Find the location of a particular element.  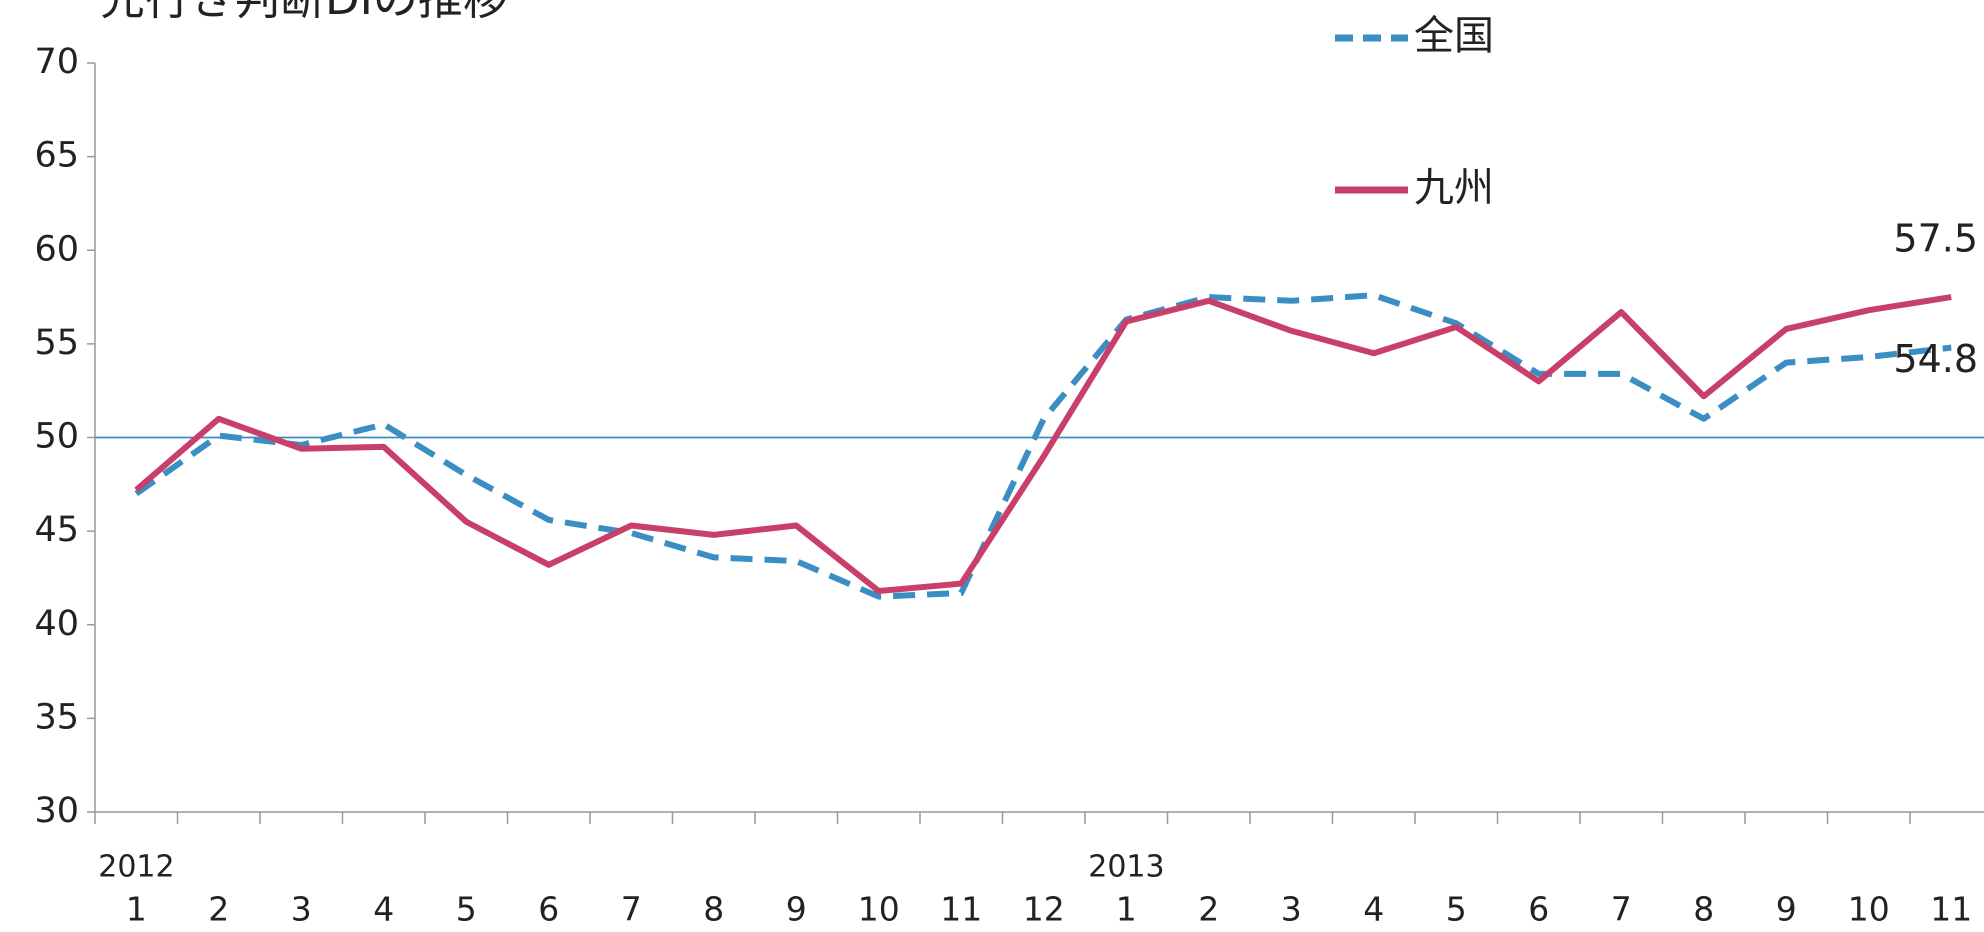

chart-title: 先行き判断DIの推移 is located at coordinates (304, 12).